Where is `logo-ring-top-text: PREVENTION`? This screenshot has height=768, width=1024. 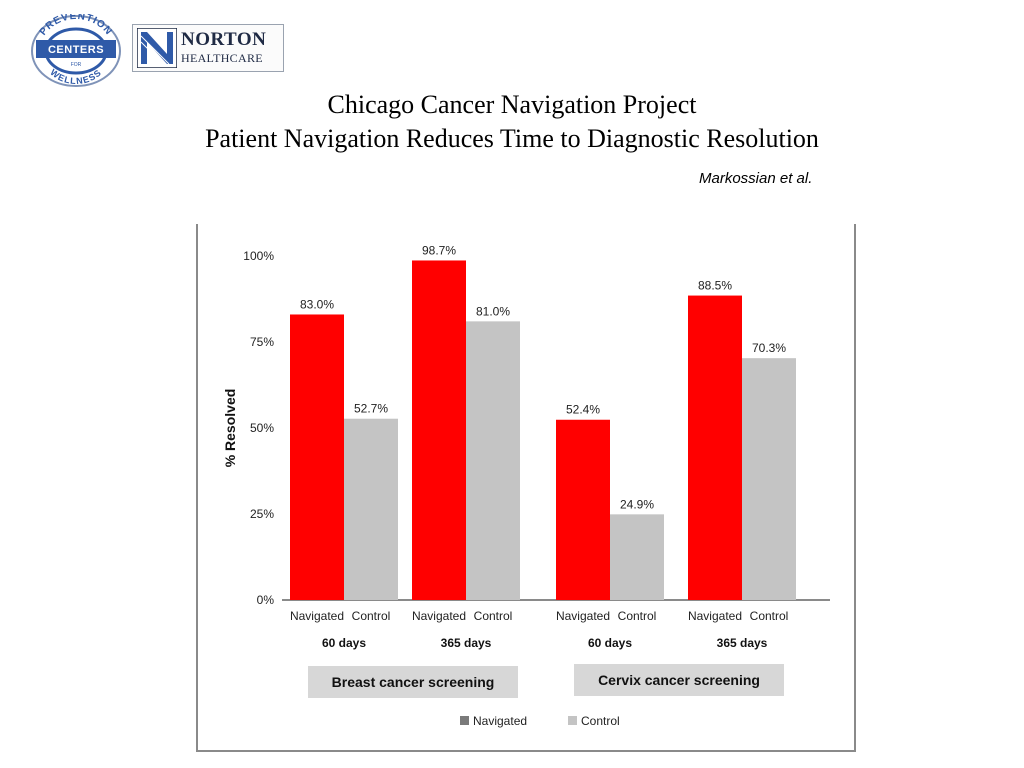 logo-ring-top-text: PREVENTION is located at coordinates (76, 26).